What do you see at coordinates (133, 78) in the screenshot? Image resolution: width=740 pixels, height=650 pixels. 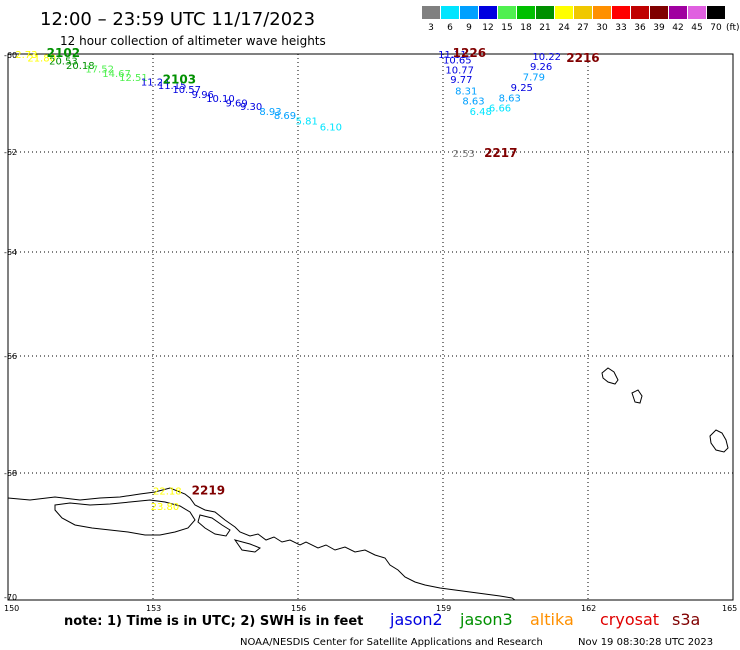 I see `wave-height-value: 12.51` at bounding box center [133, 78].